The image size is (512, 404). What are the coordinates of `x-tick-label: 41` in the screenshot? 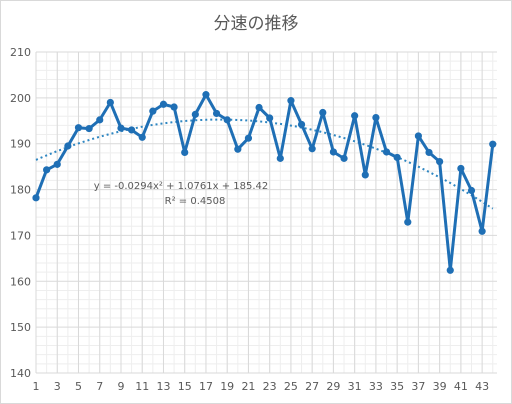 It's located at (461, 386).